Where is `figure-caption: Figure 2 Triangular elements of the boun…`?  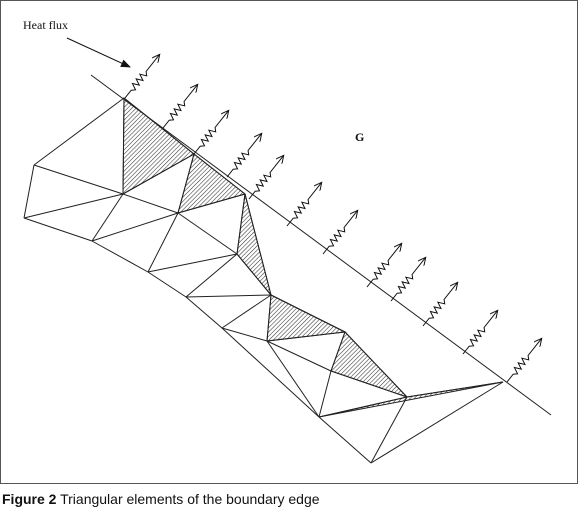
figure-caption: Figure 2 Triangular elements of the boun… is located at coordinates (290, 499).